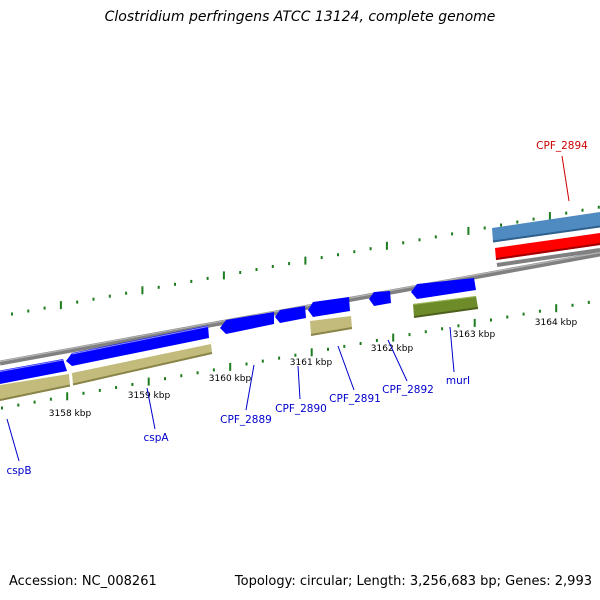 This screenshot has width=600, height=600. What do you see at coordinates (562, 146) in the screenshot?
I see `gene-label-CPF_2894: CPF_2894` at bounding box center [562, 146].